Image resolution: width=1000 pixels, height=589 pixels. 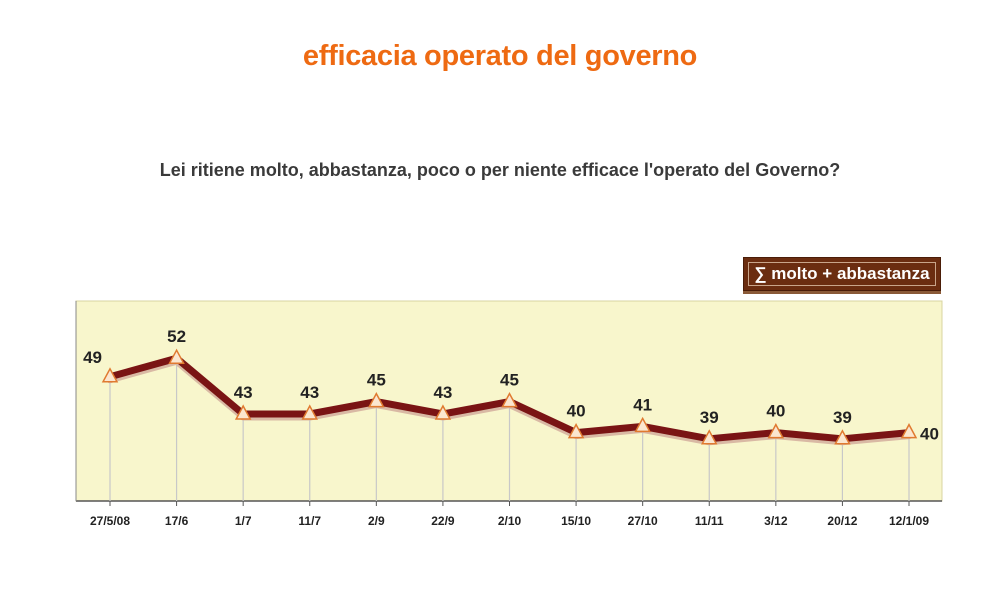 I want to click on x-tick-label: 20/12, so click(x=842, y=521).